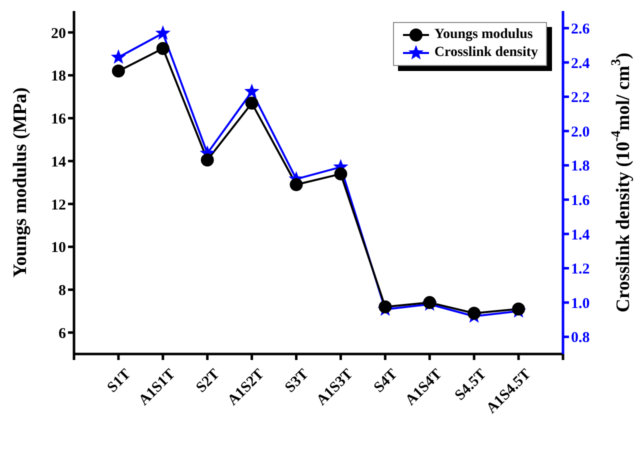 This screenshot has width=643, height=467. What do you see at coordinates (58, 248) in the screenshot?
I see `y-tick-label: 10` at bounding box center [58, 248].